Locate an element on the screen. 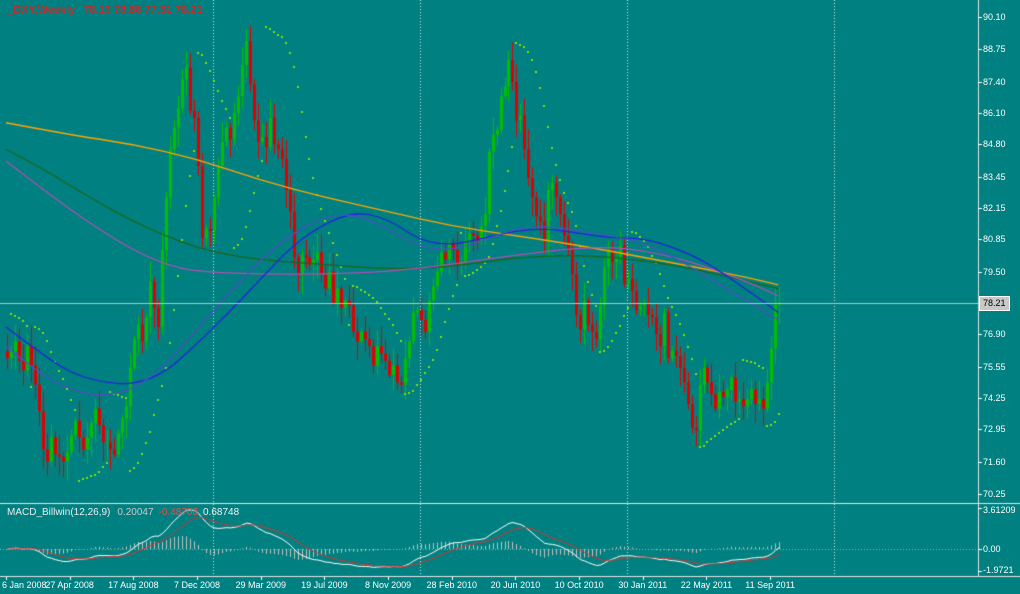 The image size is (1020, 594). price-tick-label: 88.75 is located at coordinates (994, 49).